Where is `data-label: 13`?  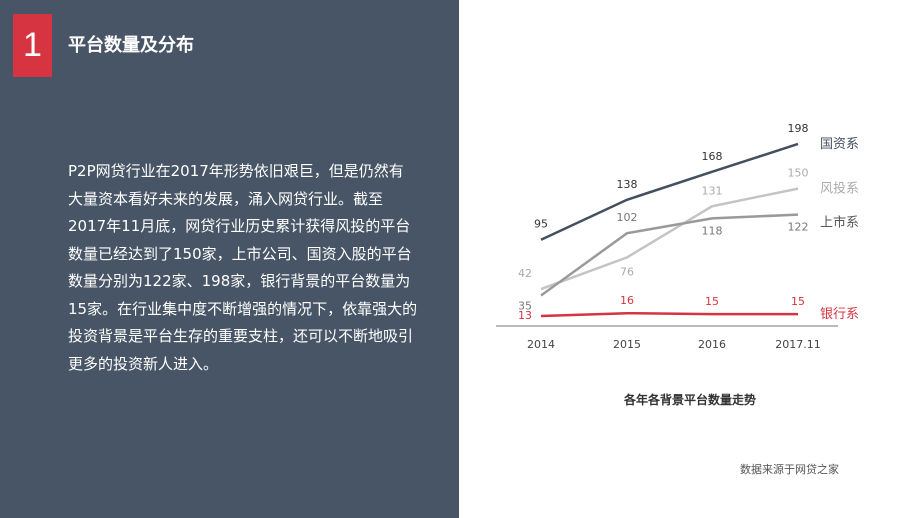 data-label: 13 is located at coordinates (525, 315).